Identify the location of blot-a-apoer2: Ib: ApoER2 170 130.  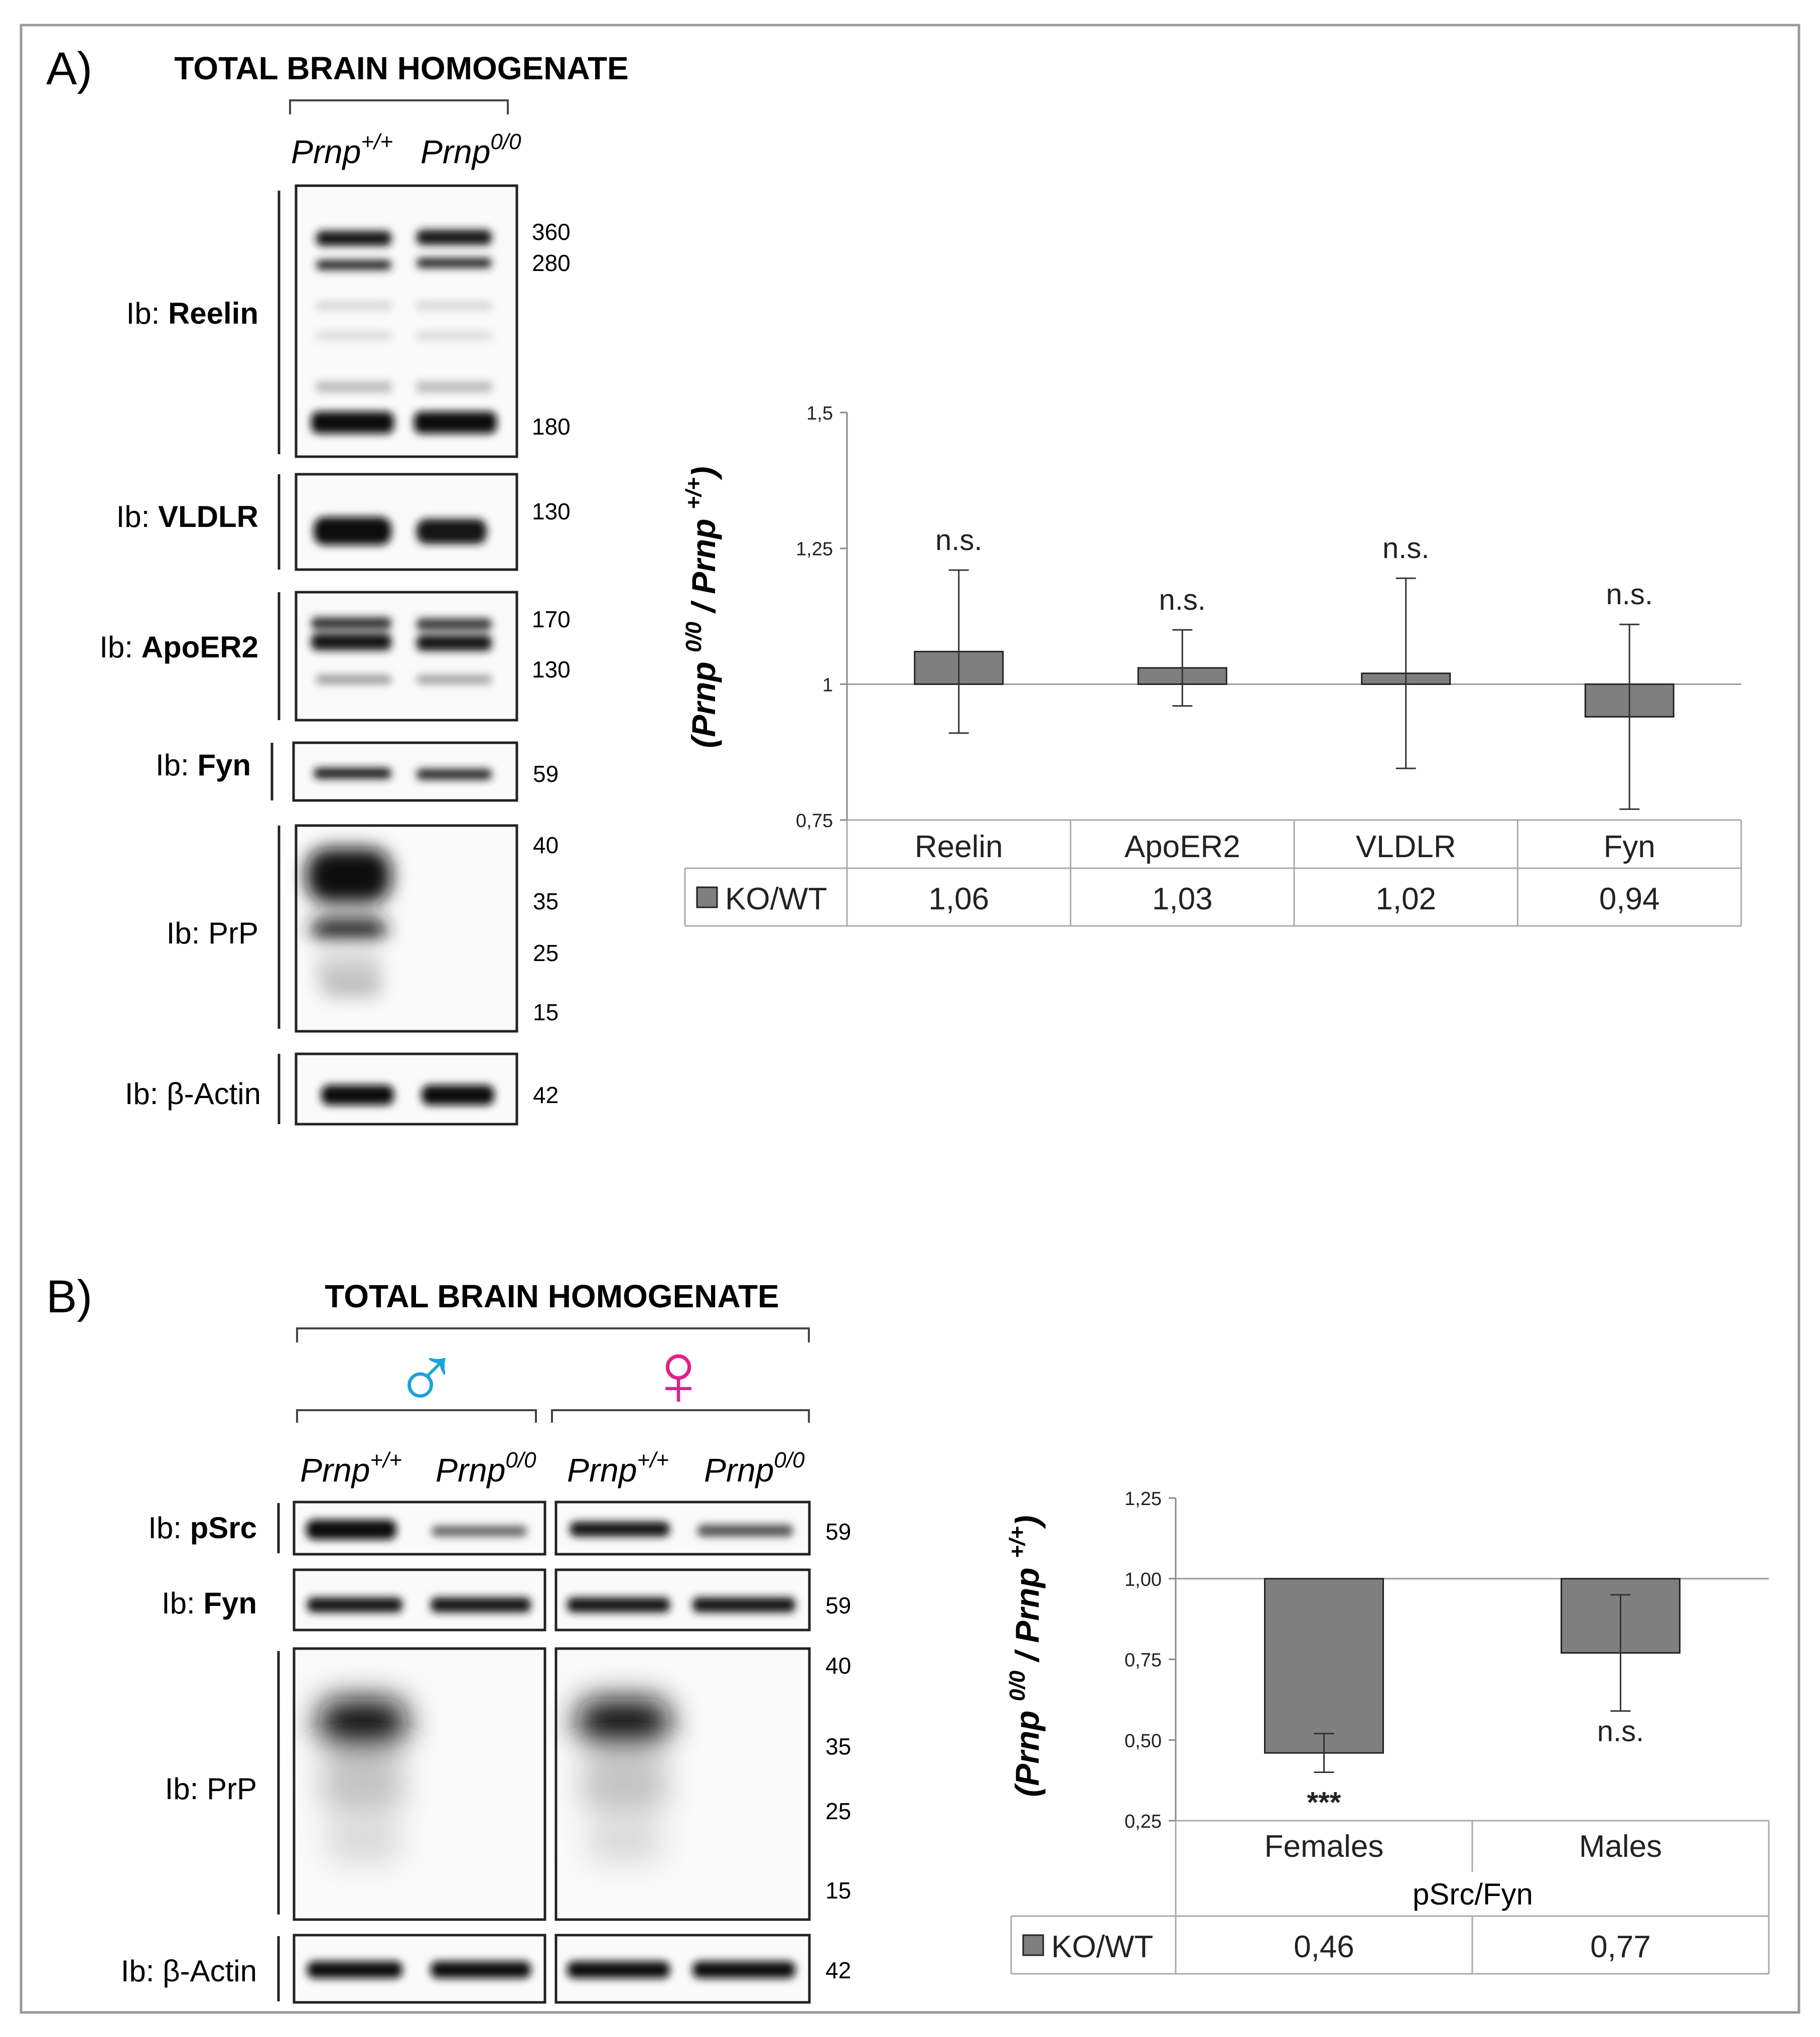
(335, 656).